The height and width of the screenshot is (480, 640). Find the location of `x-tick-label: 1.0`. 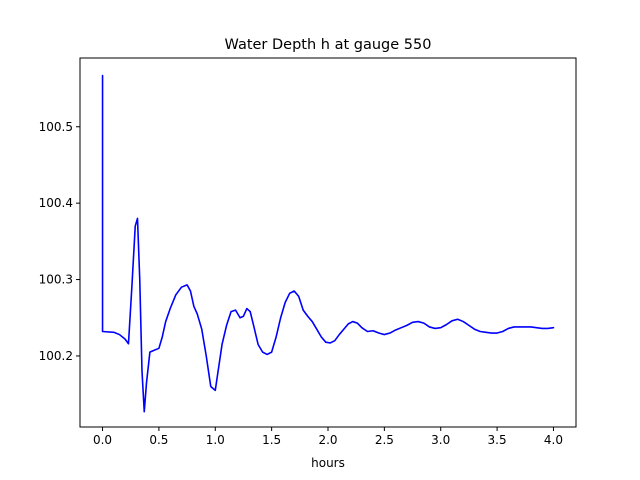

x-tick-label: 1.0 is located at coordinates (215, 440).